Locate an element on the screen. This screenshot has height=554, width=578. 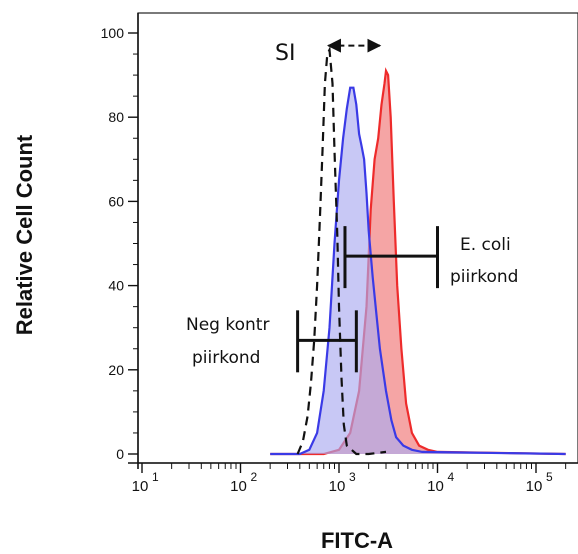
si-label: SI is located at coordinates (285, 53).